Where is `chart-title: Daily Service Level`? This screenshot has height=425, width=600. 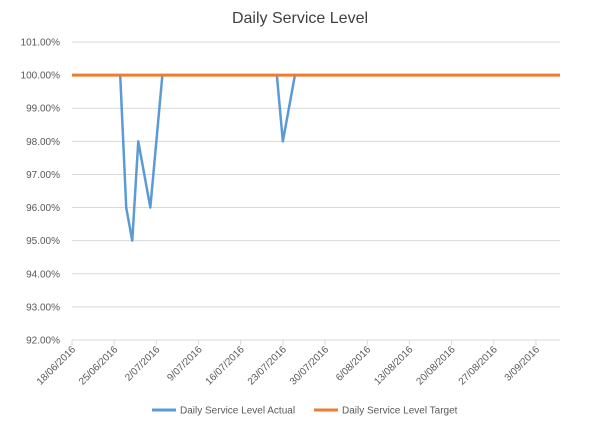
chart-title: Daily Service Level is located at coordinates (300, 18).